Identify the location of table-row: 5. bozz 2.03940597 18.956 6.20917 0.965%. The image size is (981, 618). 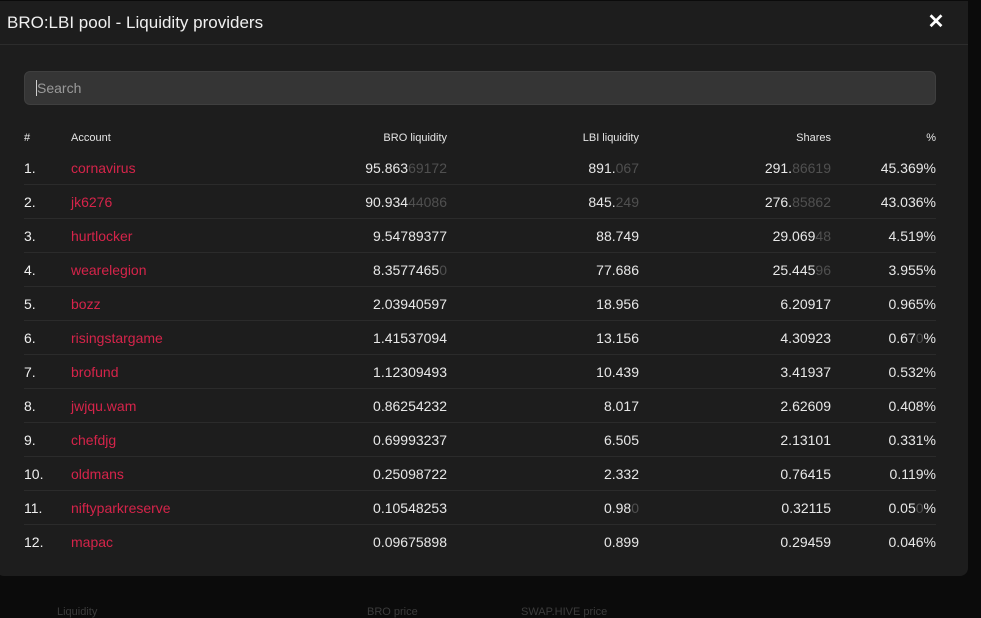
(480, 303).